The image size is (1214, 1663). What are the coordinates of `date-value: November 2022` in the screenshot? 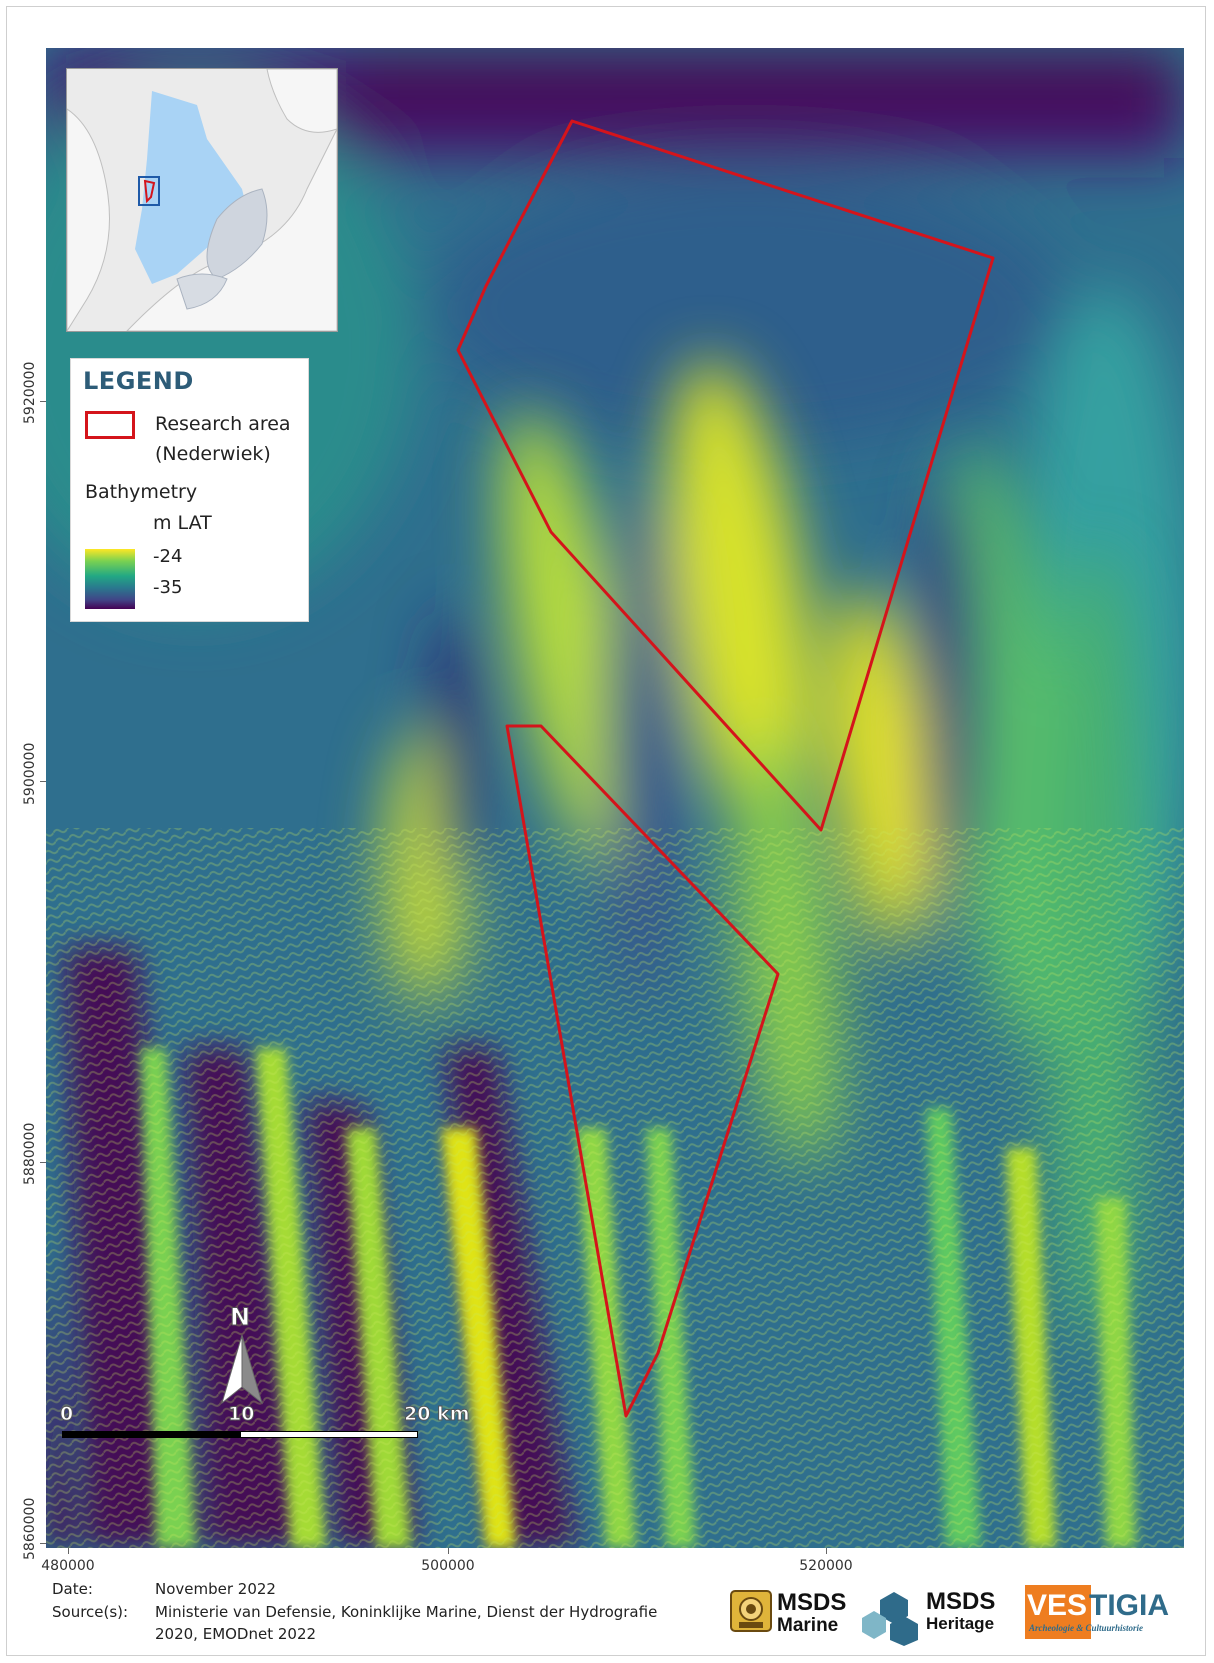 It's located at (215, 1589).